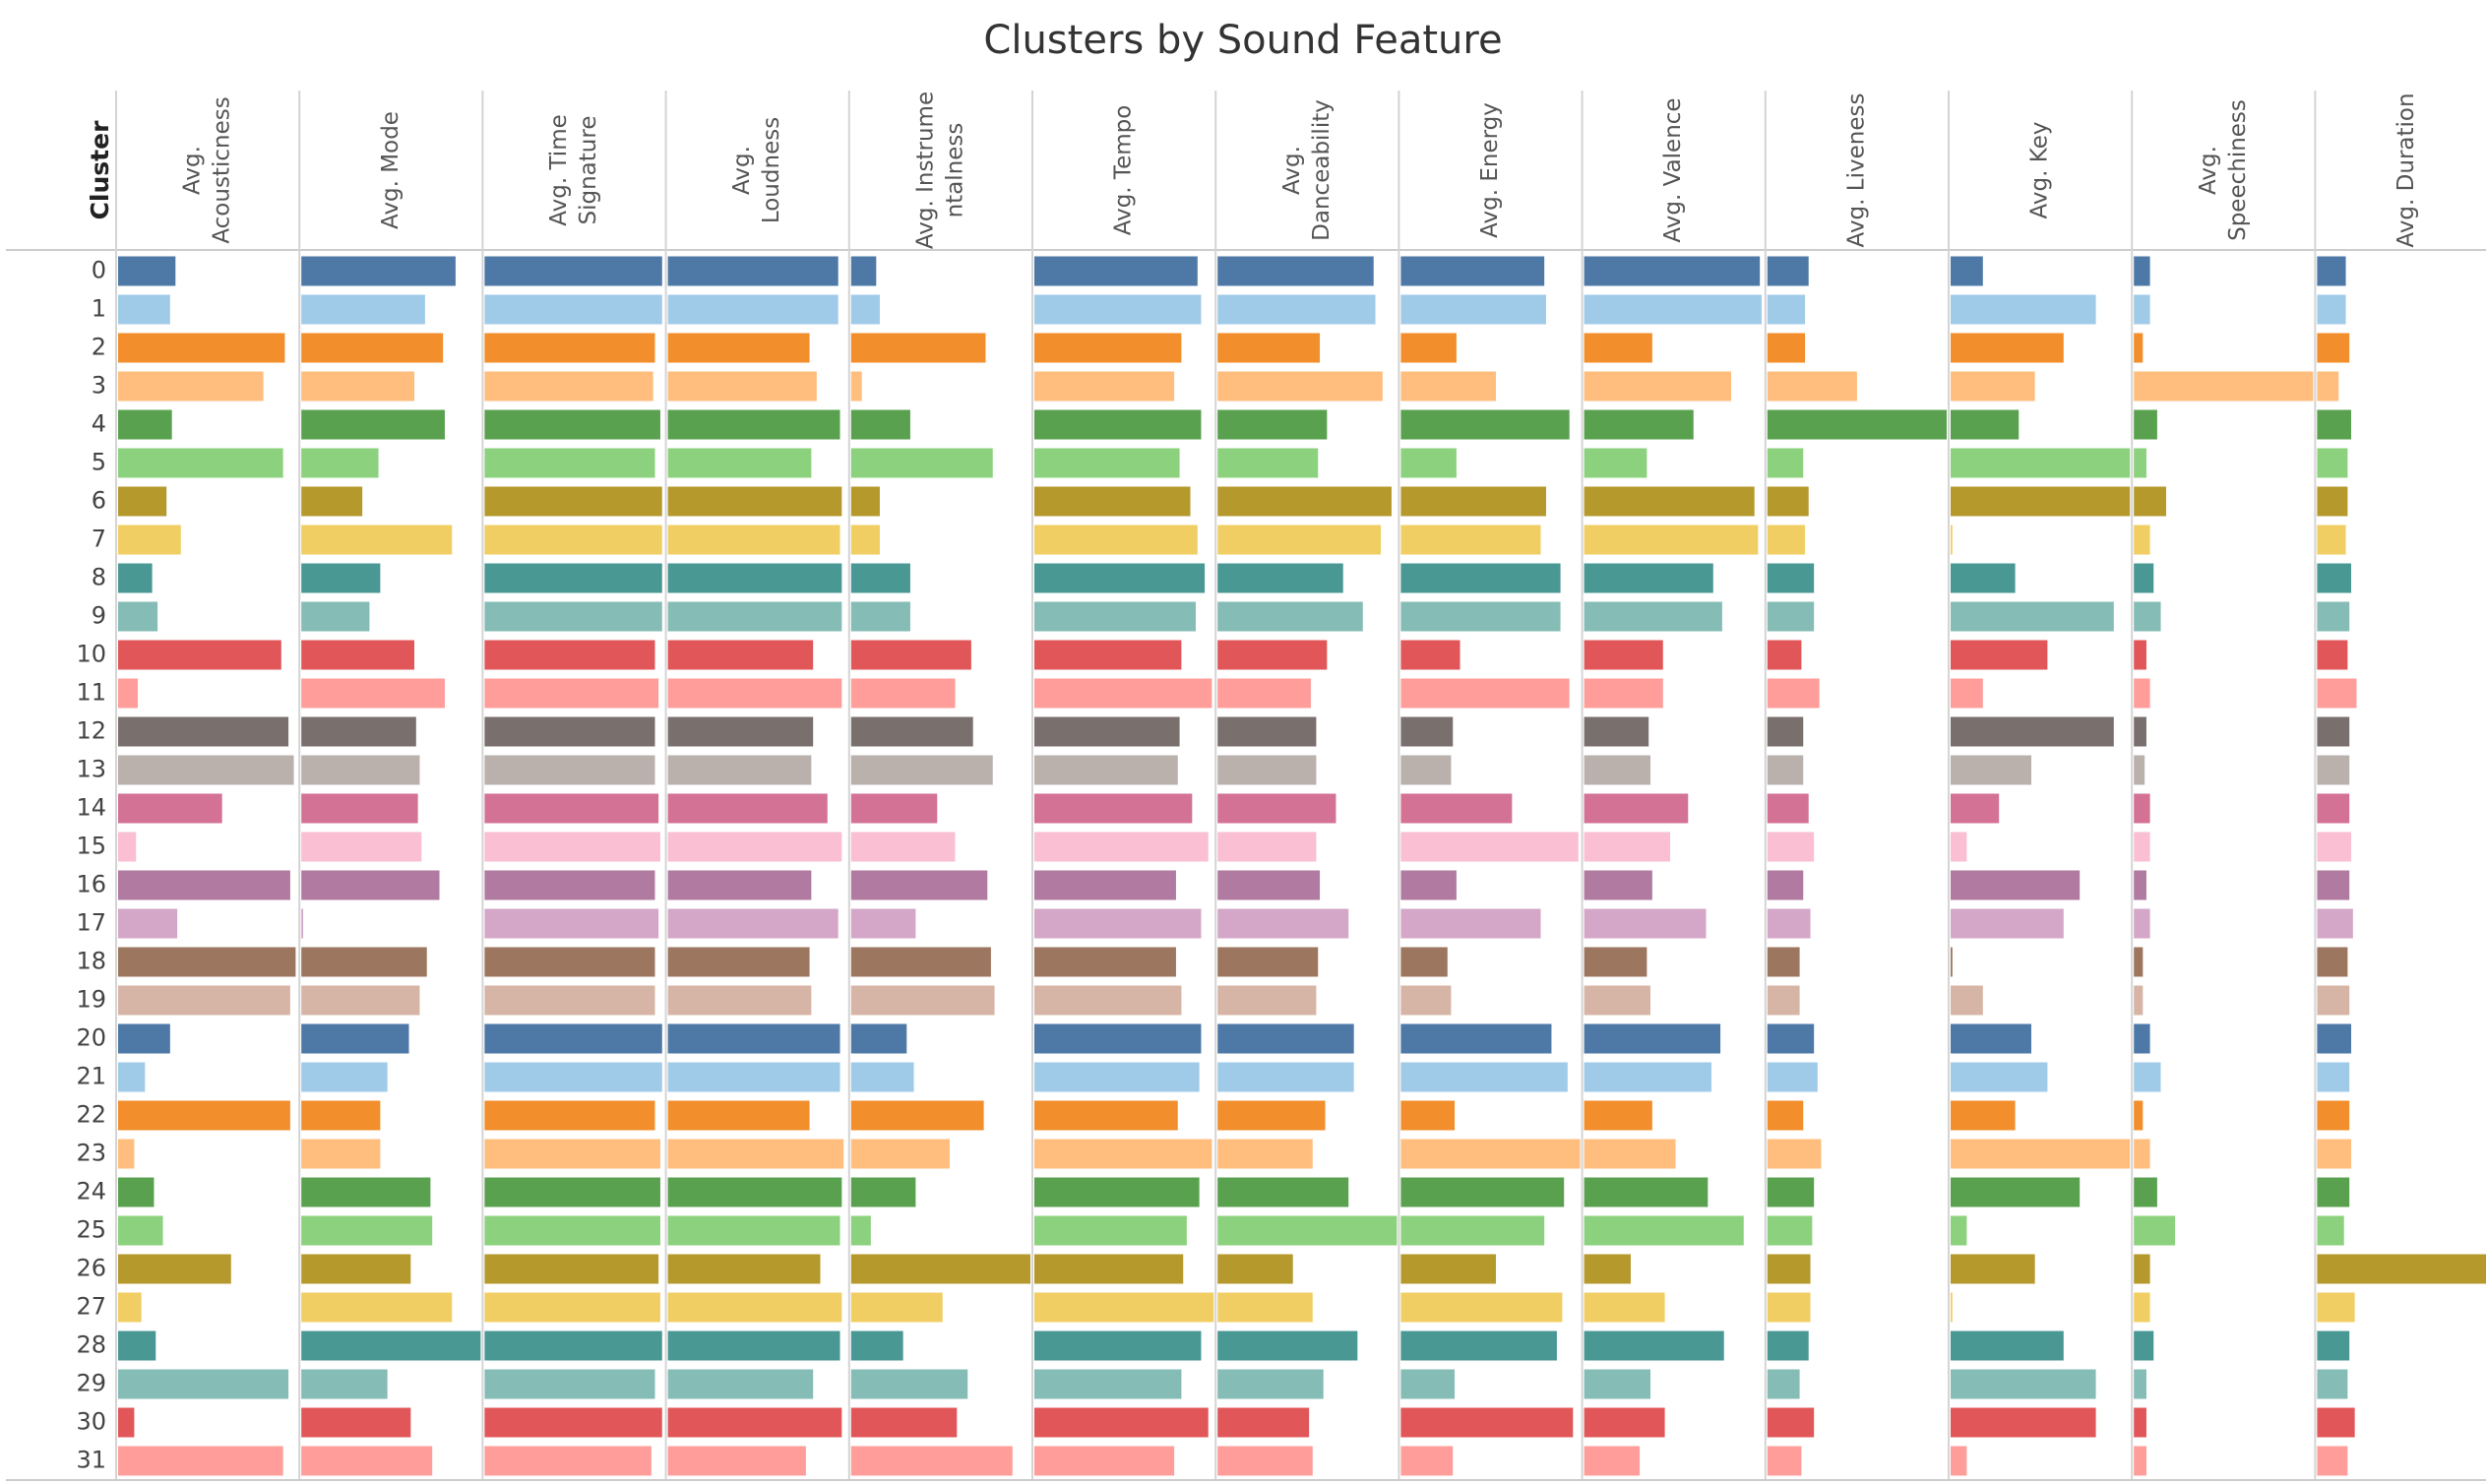 The image size is (2486, 1484). I want to click on column-label: ntalness, so click(954, 171).